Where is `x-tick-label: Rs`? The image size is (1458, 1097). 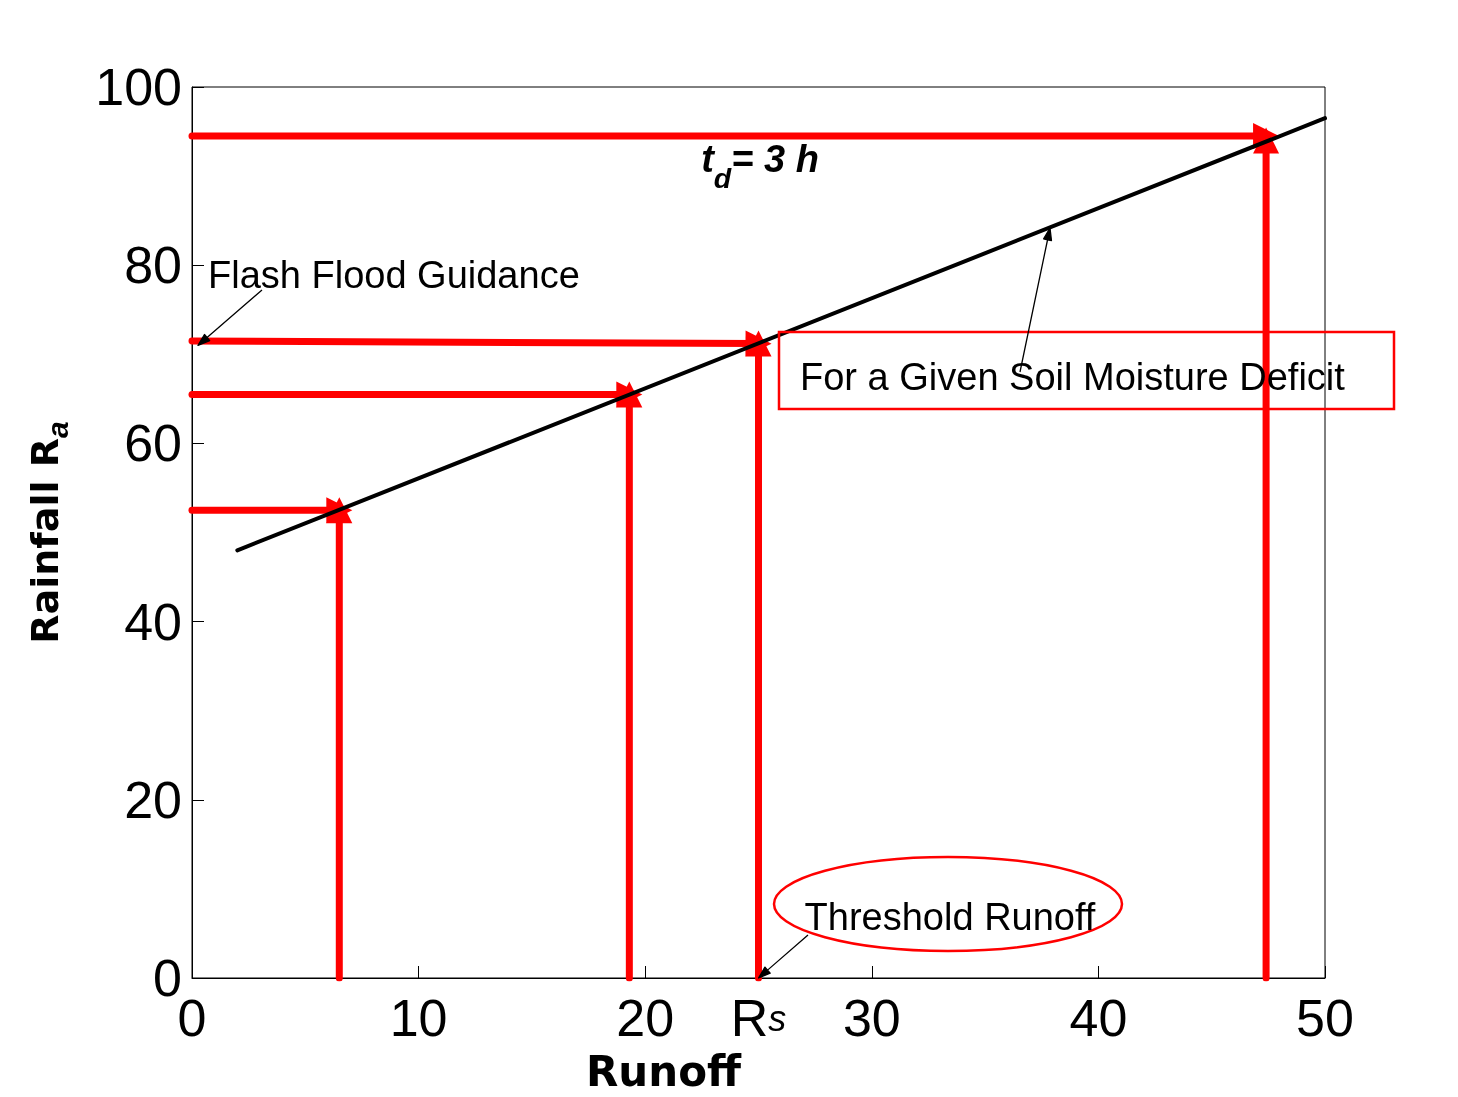 x-tick-label: Rs is located at coordinates (758, 1018).